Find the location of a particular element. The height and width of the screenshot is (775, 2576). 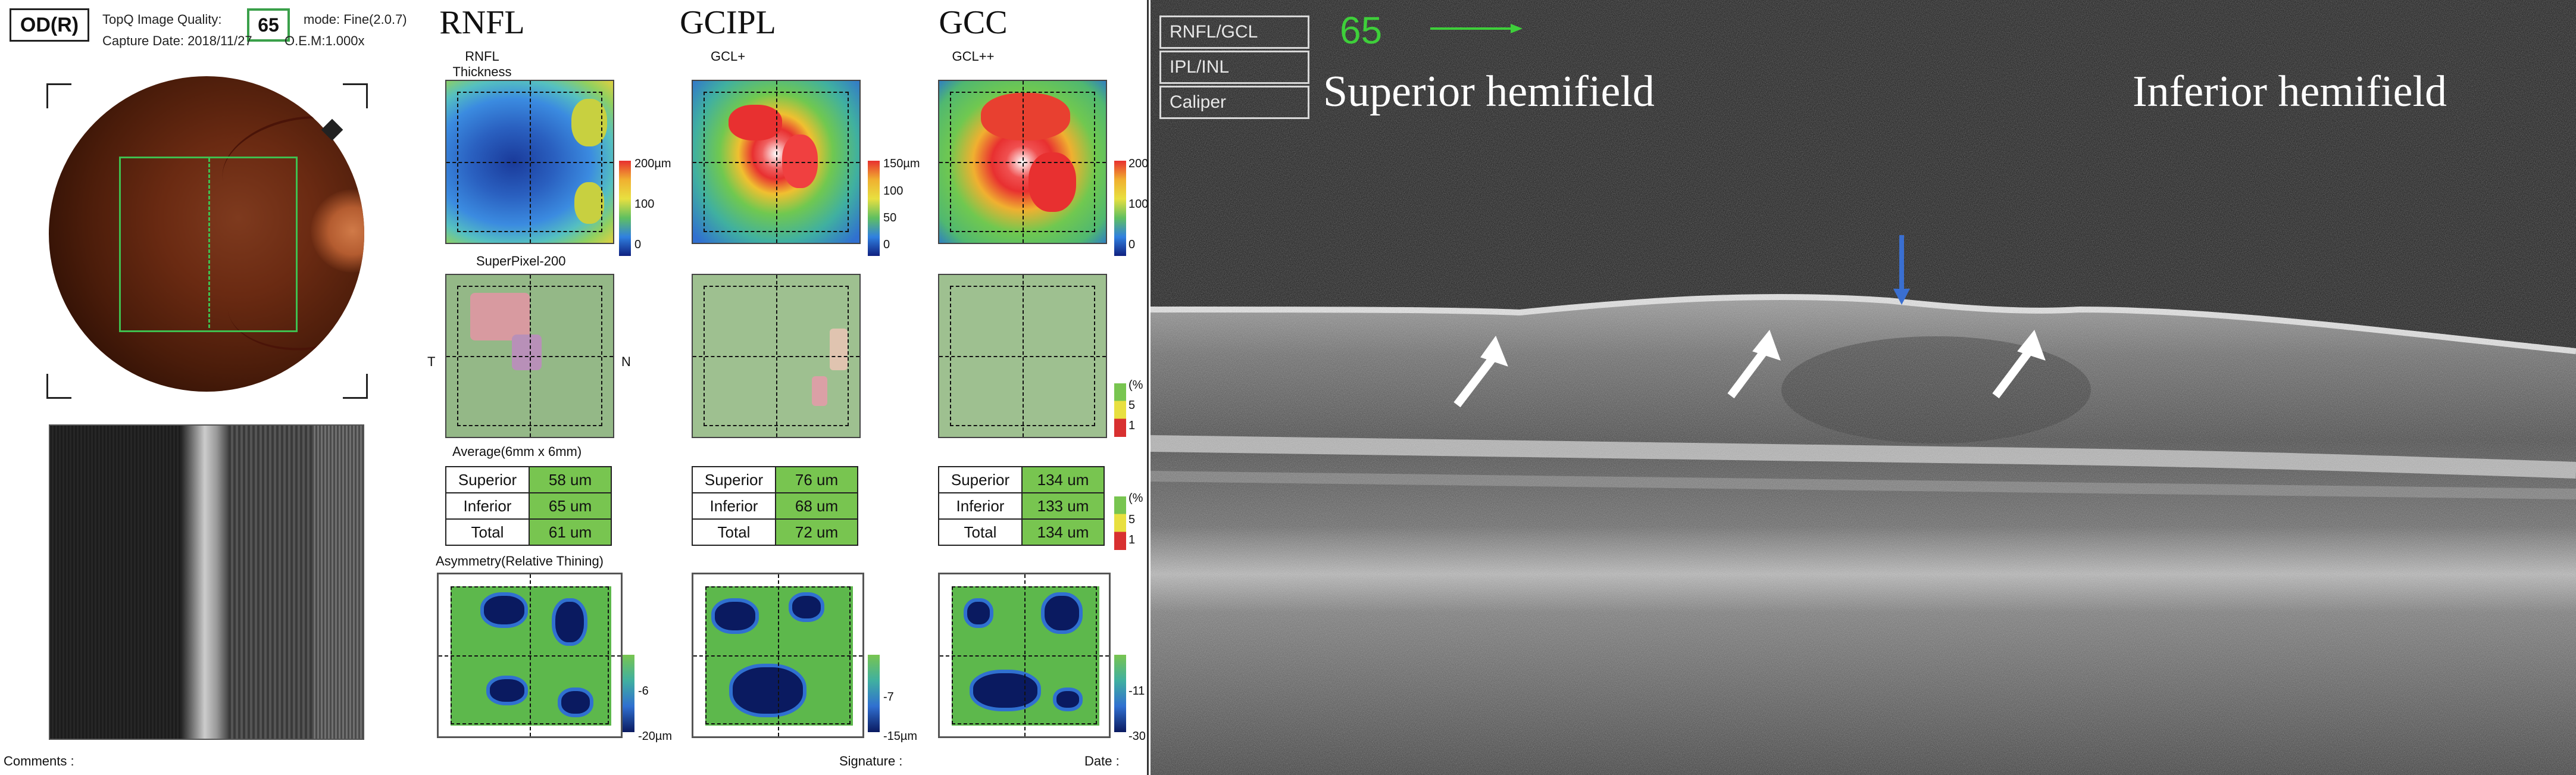

fundus-image is located at coordinates (206, 234).